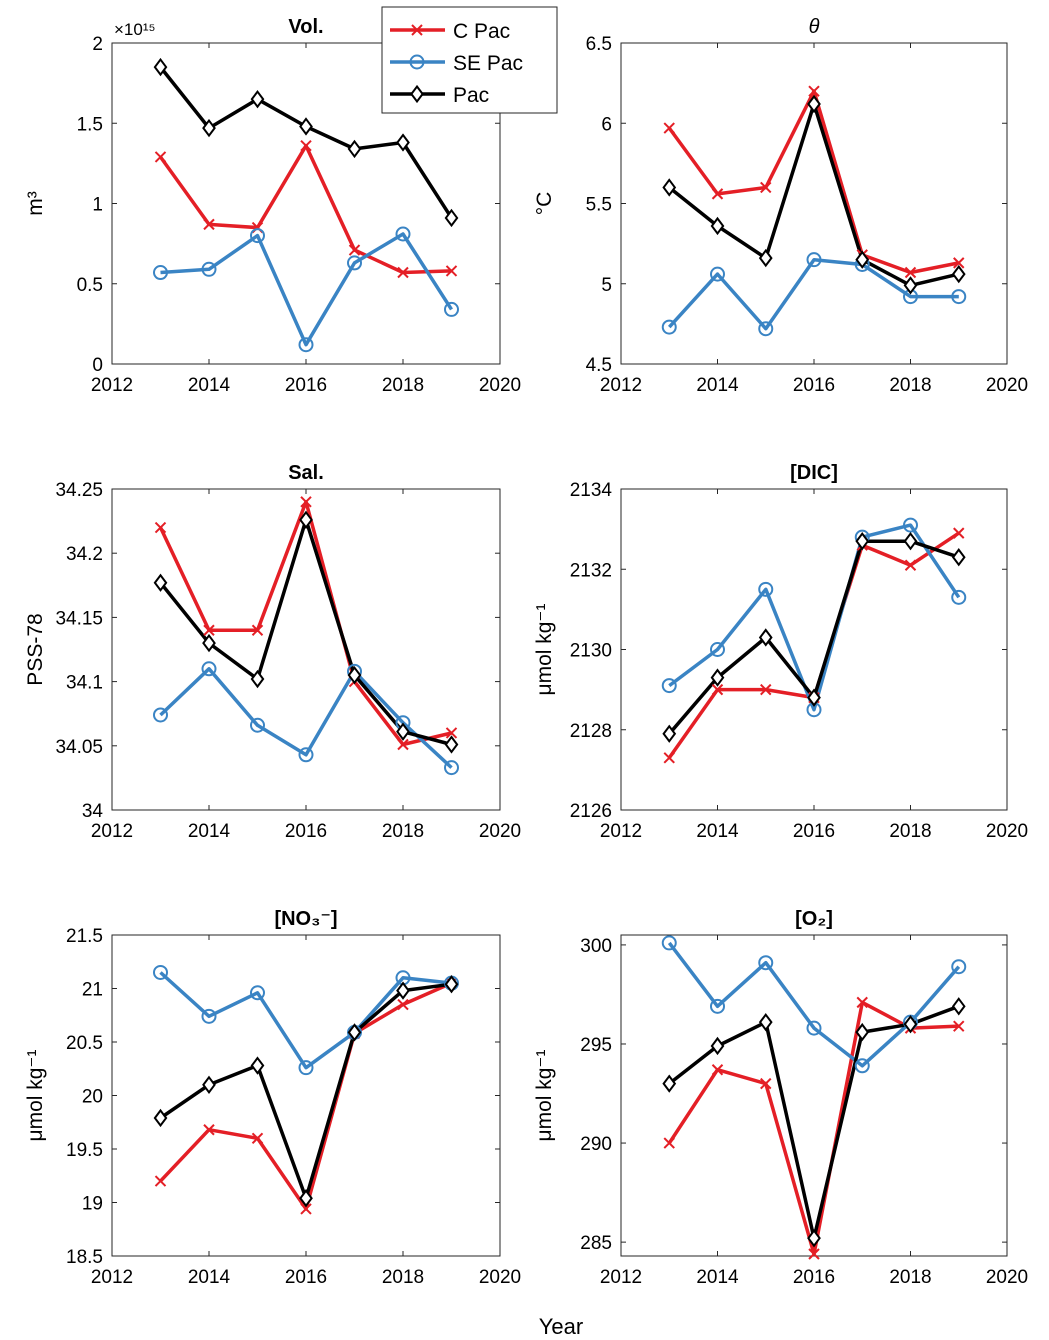 Image resolution: width=1049 pixels, height=1340 pixels. What do you see at coordinates (596, 1144) in the screenshot?
I see `y-tick-label: 290` at bounding box center [596, 1144].